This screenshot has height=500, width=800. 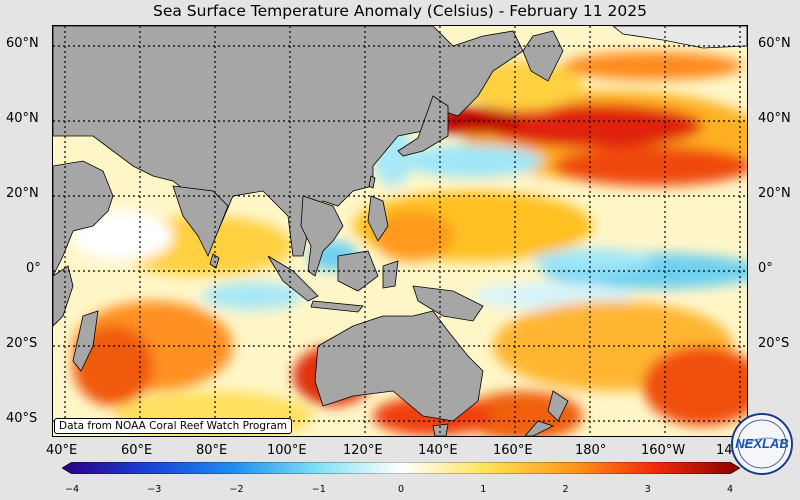 I want to click on lat-label-40n: 40°N, so click(x=22, y=118).